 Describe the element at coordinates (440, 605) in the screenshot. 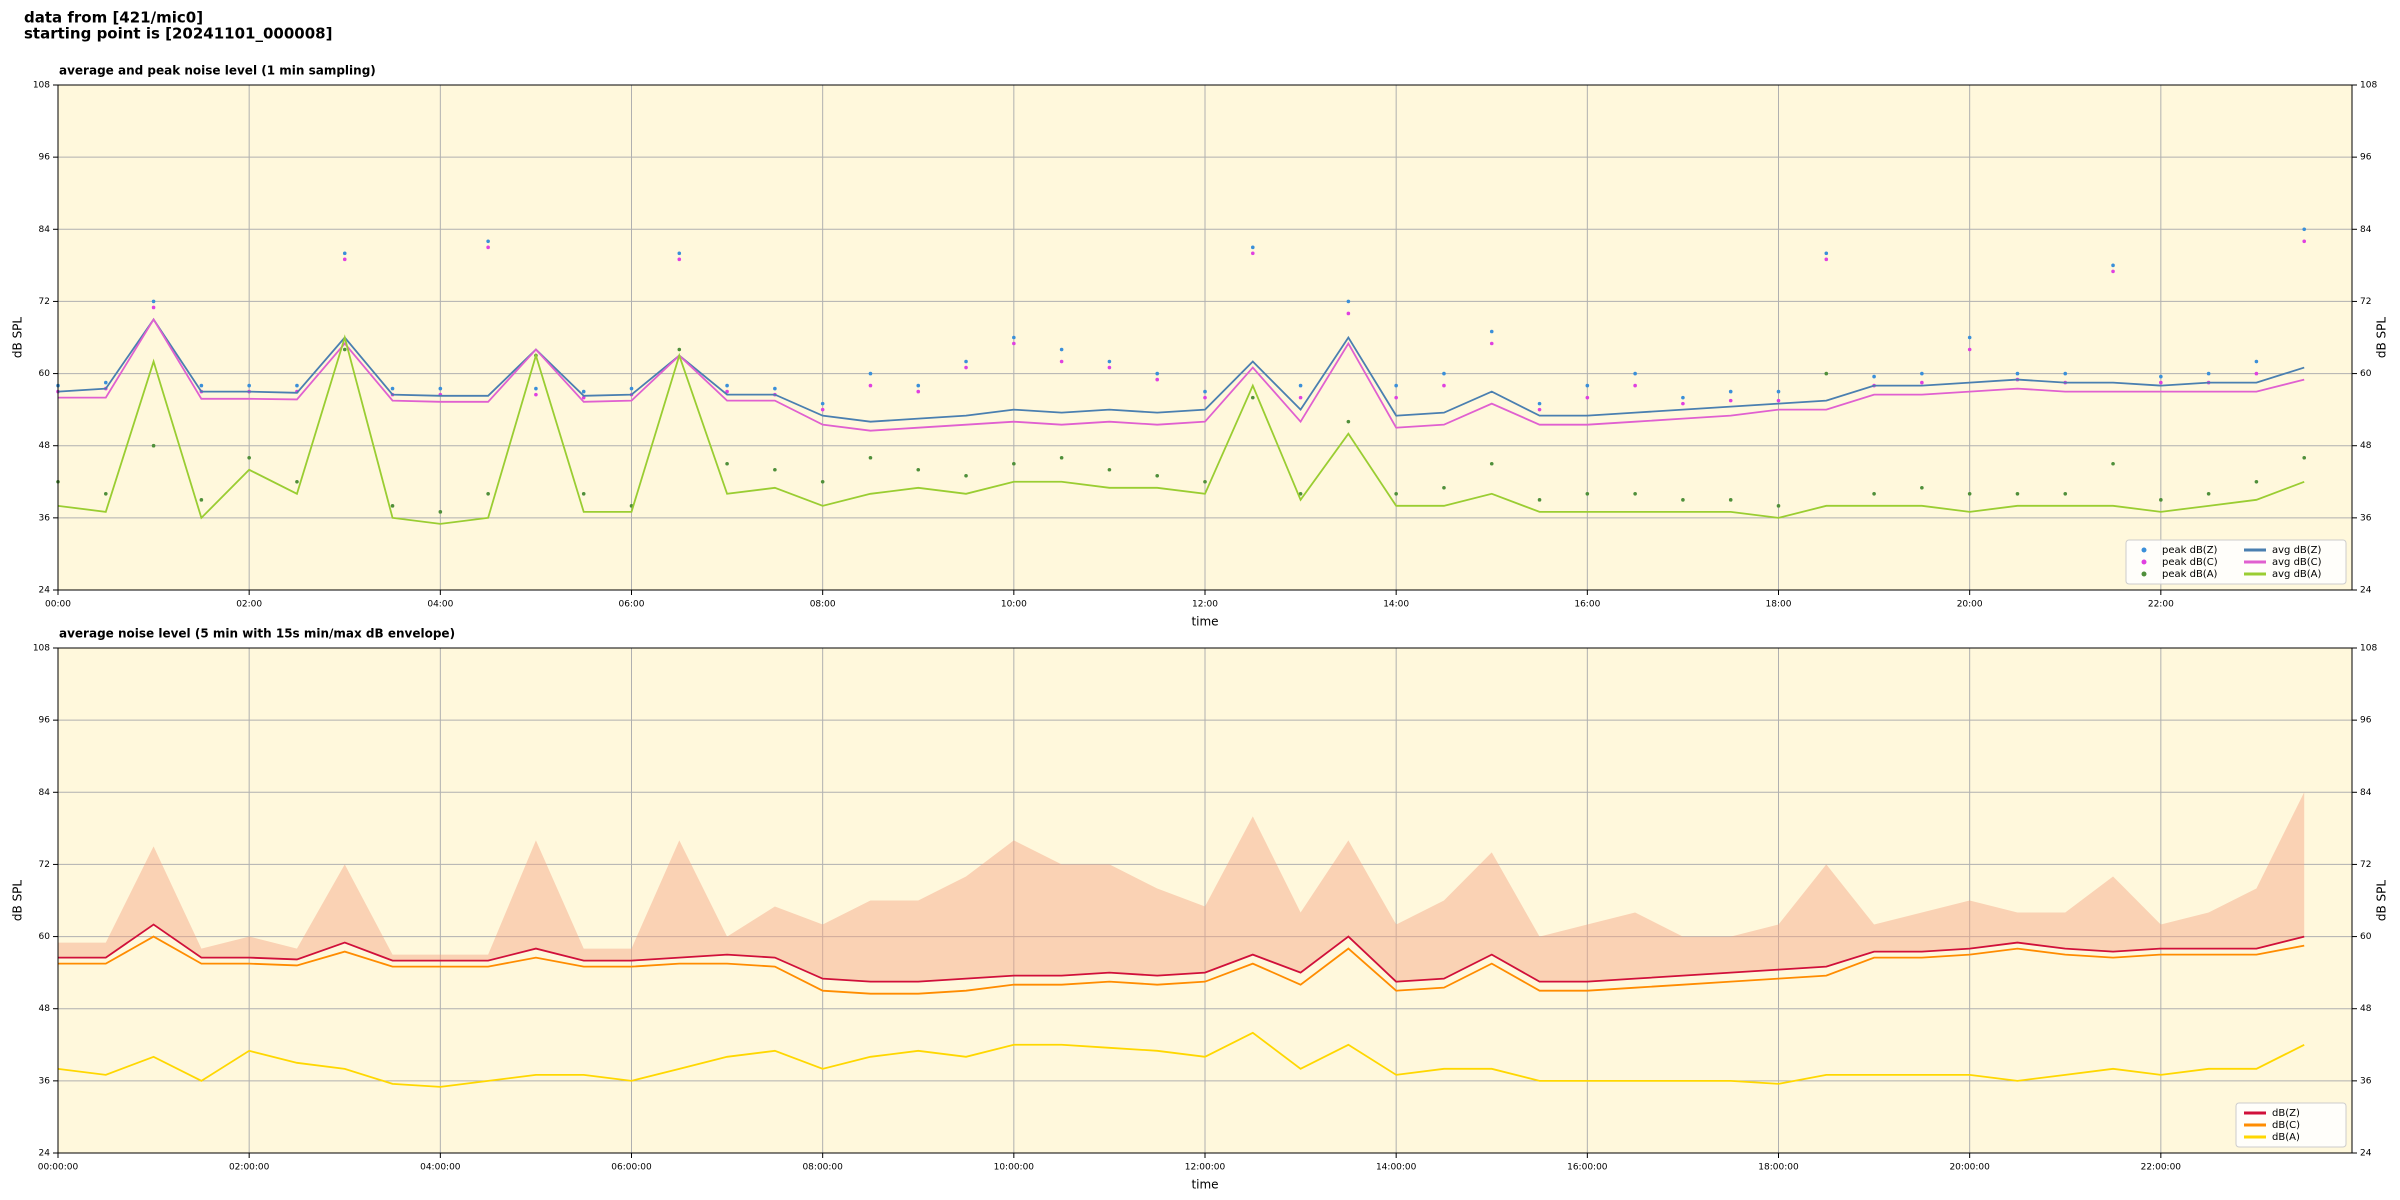

I see `x-tick-label: 04:00` at that location.